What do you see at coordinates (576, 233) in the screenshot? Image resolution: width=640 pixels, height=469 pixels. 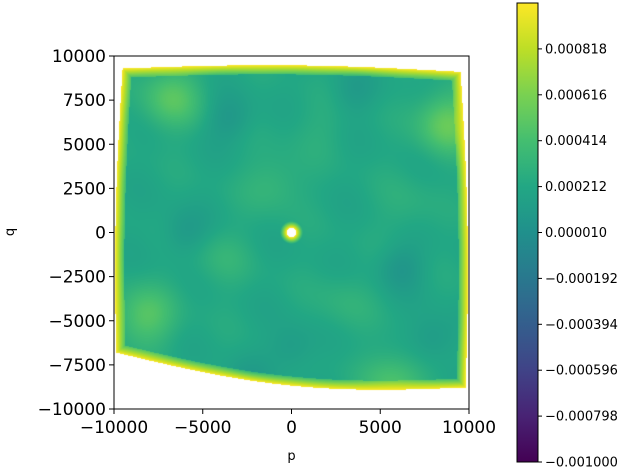 I see `colorbar-tick-label: 0.000010` at bounding box center [576, 233].